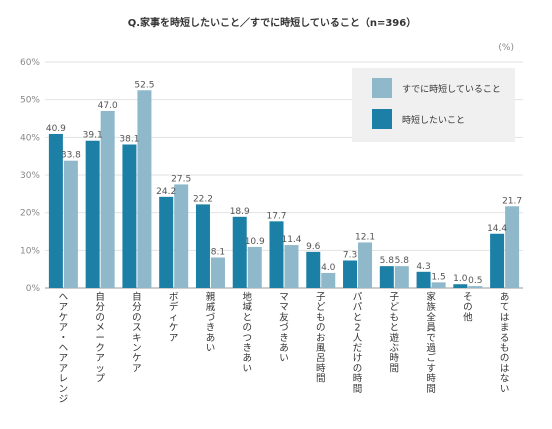  Describe the element at coordinates (30, 138) in the screenshot. I see `y-tick-label: 40%` at that location.